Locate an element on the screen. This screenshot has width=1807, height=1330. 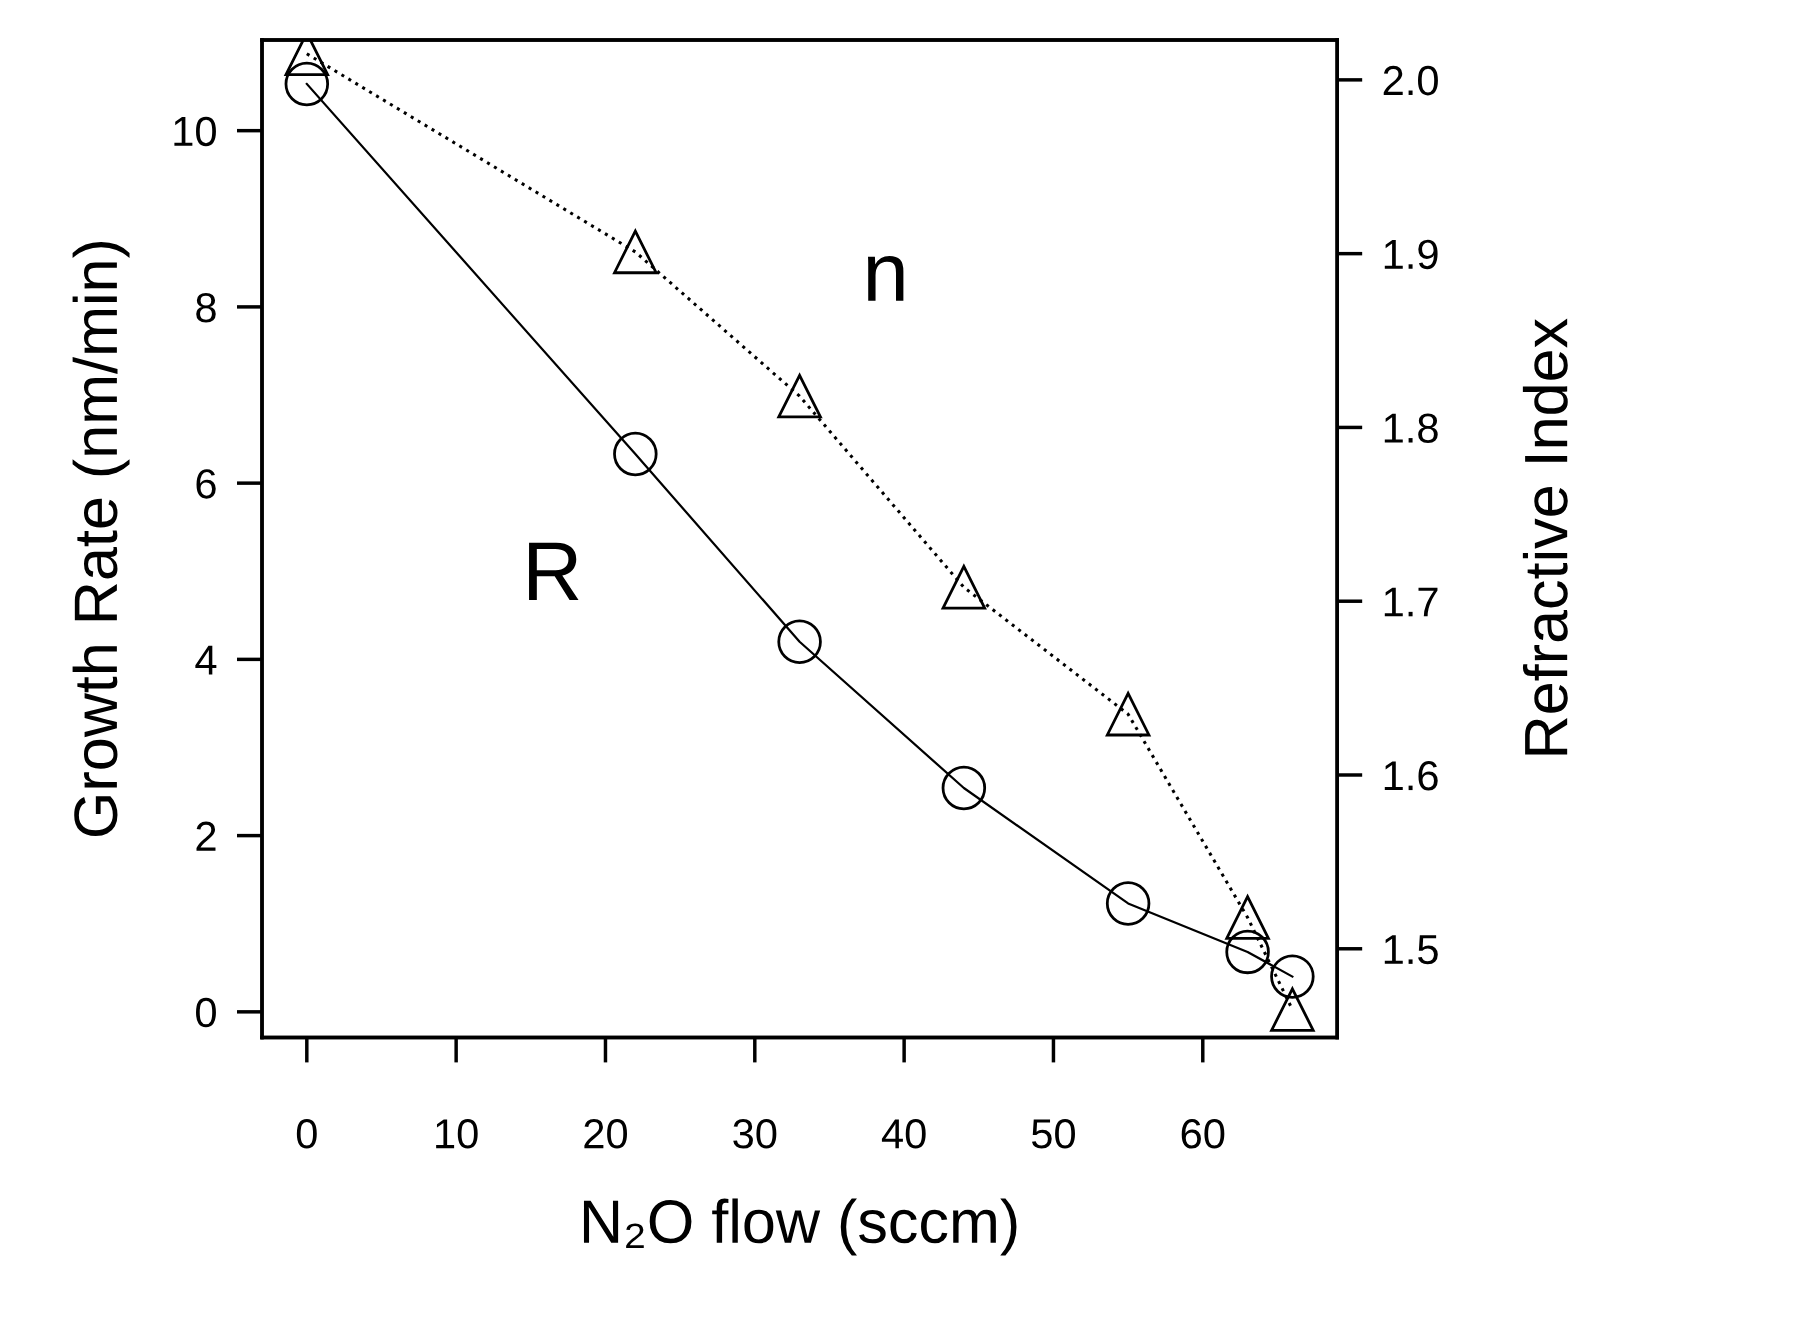
y-tick-label: 4 is located at coordinates (206, 660).